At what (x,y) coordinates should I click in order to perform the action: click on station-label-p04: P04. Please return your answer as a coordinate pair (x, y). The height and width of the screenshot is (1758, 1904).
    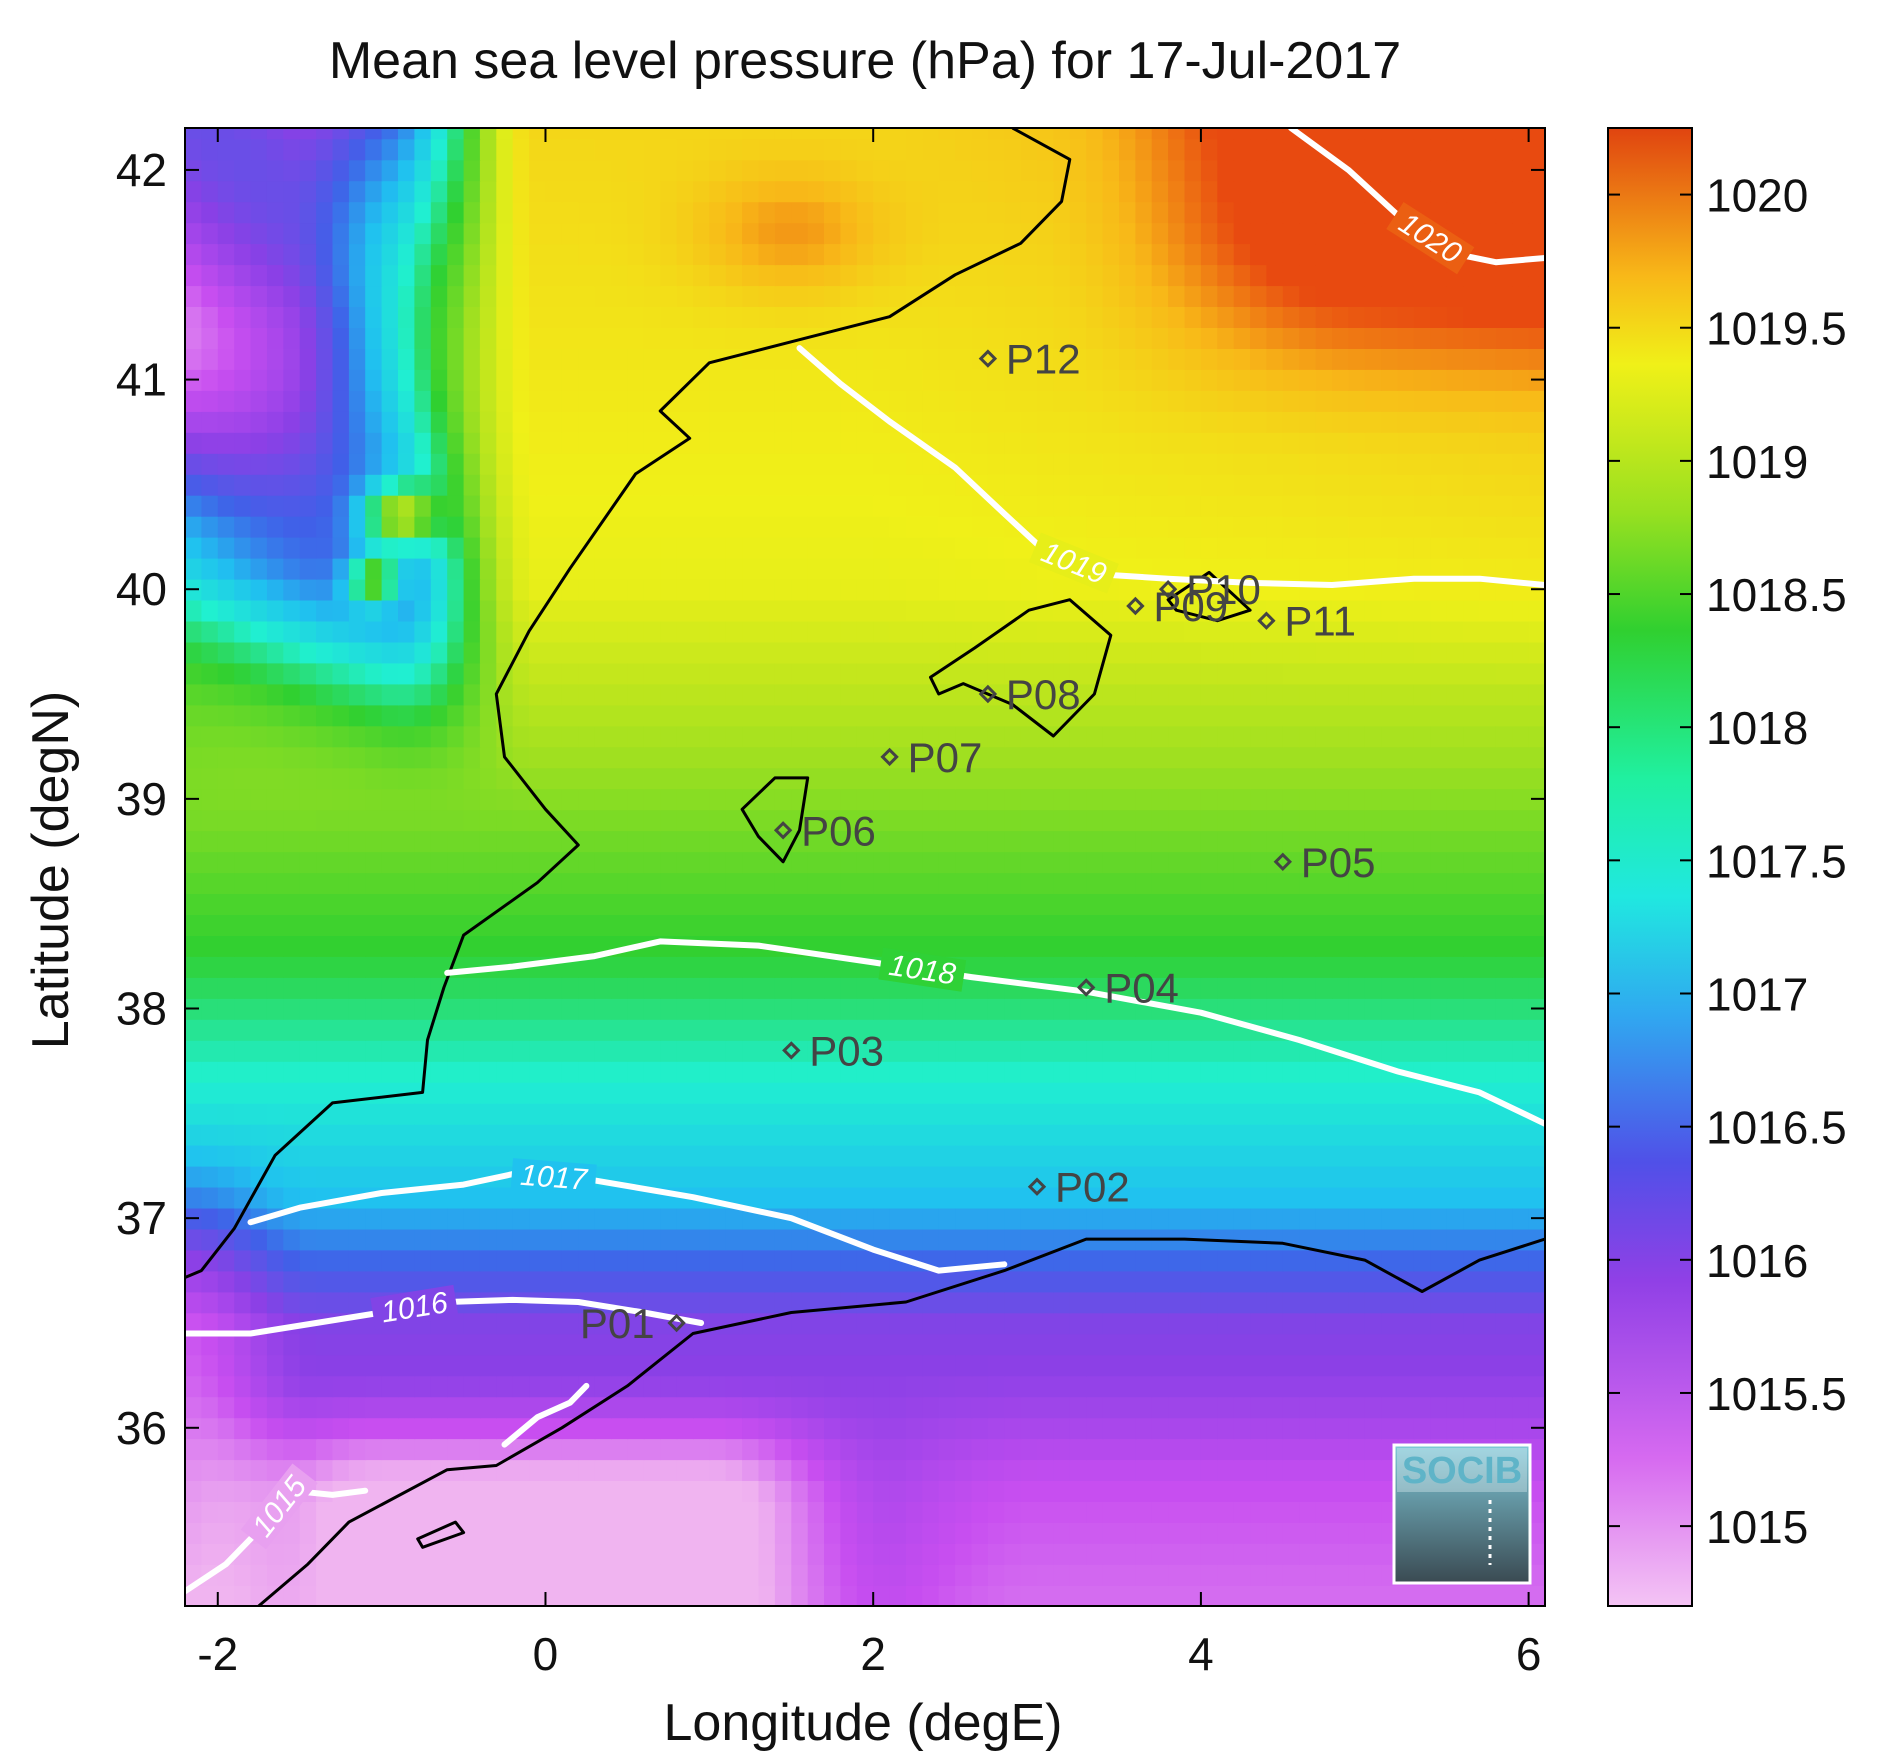
    Looking at the image, I should click on (1141, 988).